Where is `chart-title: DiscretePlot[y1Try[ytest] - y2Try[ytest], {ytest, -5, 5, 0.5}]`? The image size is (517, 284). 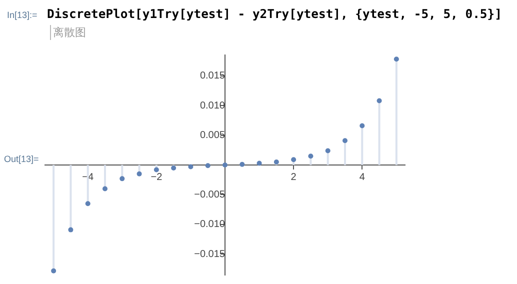 chart-title: DiscretePlot[y1Try[ytest] - y2Try[ytest], {ytest, -5, 5, 0.5}] is located at coordinates (274, 14).